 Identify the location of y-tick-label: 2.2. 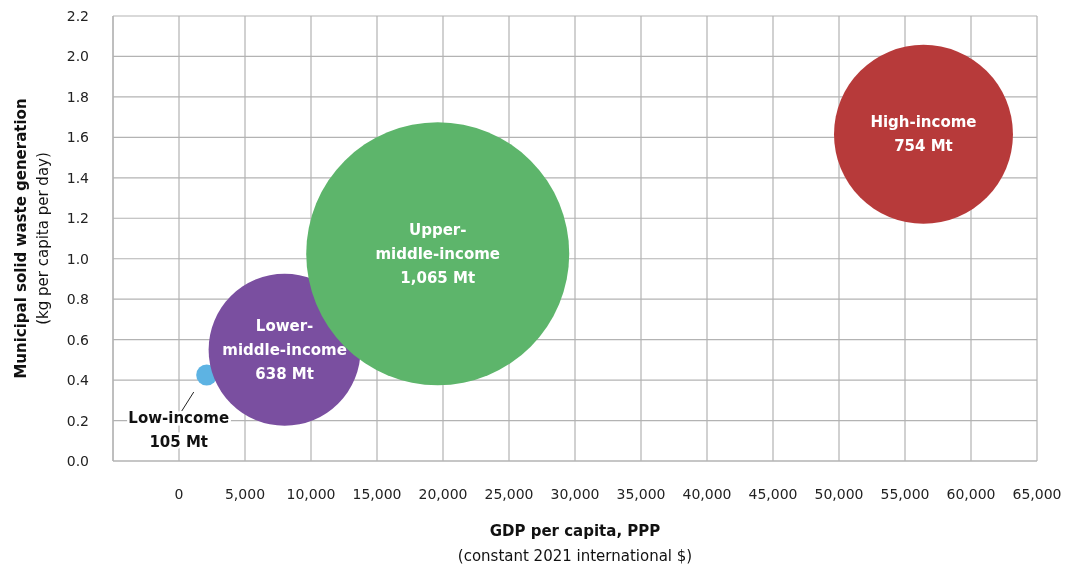
(77, 15).